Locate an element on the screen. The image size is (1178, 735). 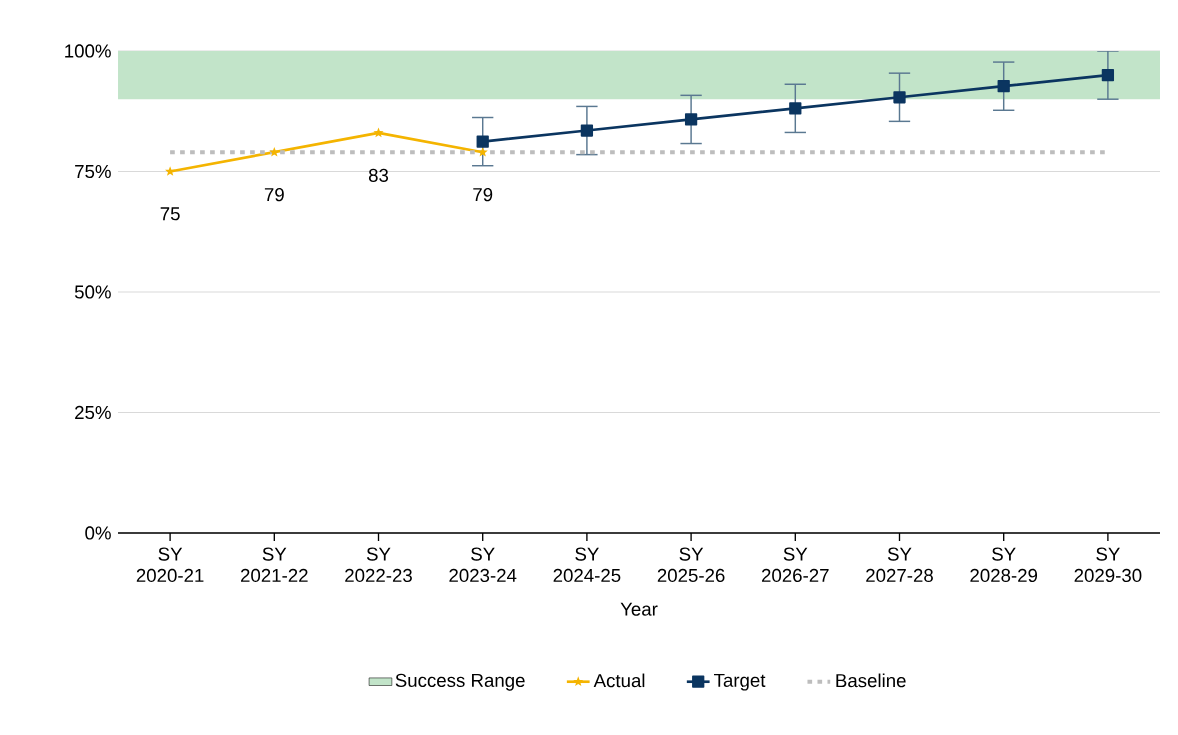
data-label: 75 is located at coordinates (170, 214).